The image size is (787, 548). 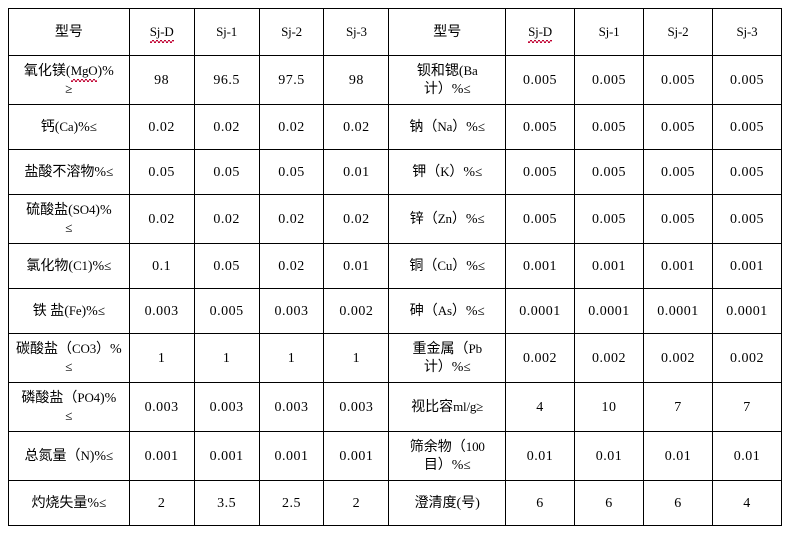 I want to click on value-cell-left-3: 0.002, so click(x=356, y=311).